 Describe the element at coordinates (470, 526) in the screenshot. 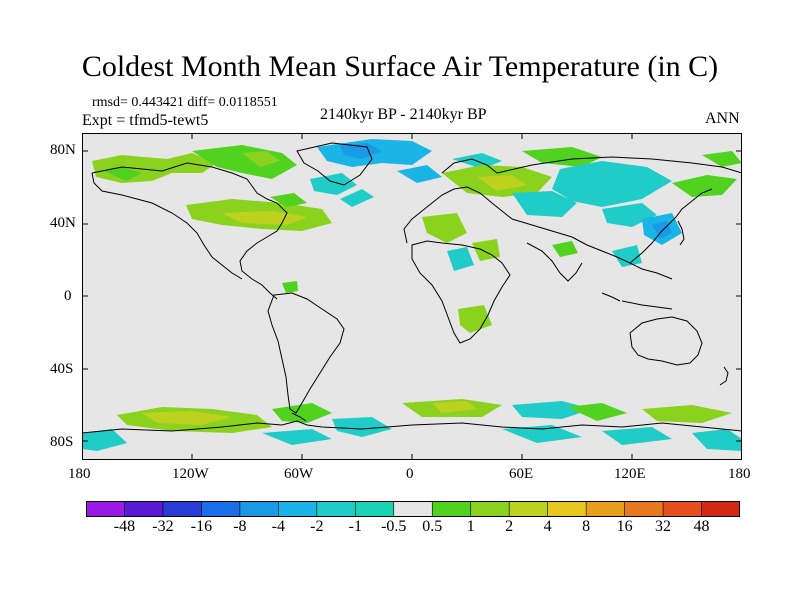

I see `colorbar-label: 1` at that location.